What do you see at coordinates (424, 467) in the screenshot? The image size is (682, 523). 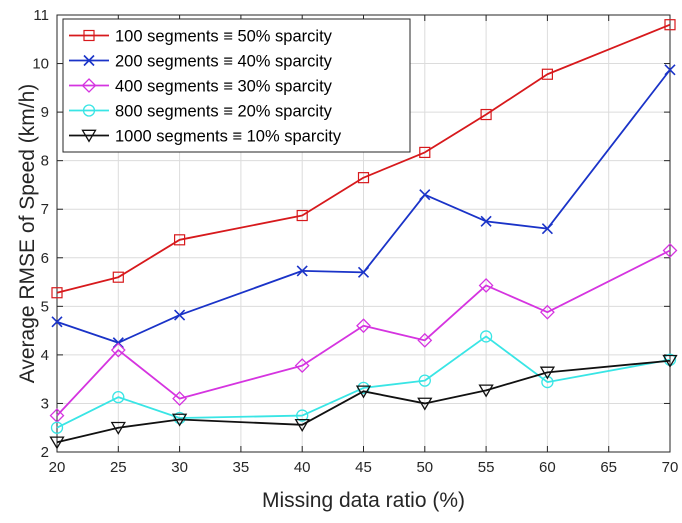 I see `x-tick-label: 50` at bounding box center [424, 467].